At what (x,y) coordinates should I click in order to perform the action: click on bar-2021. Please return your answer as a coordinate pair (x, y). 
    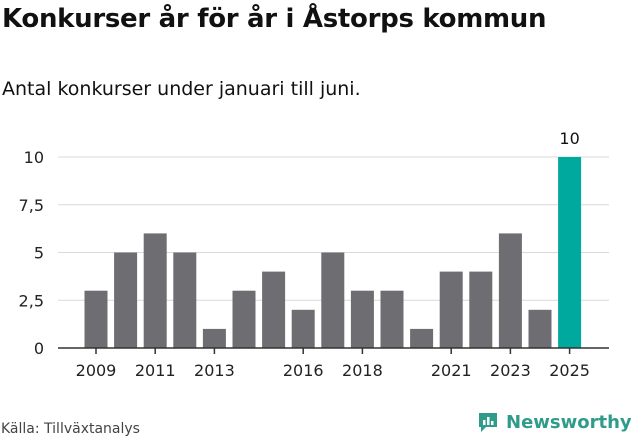
    Looking at the image, I should click on (451, 309).